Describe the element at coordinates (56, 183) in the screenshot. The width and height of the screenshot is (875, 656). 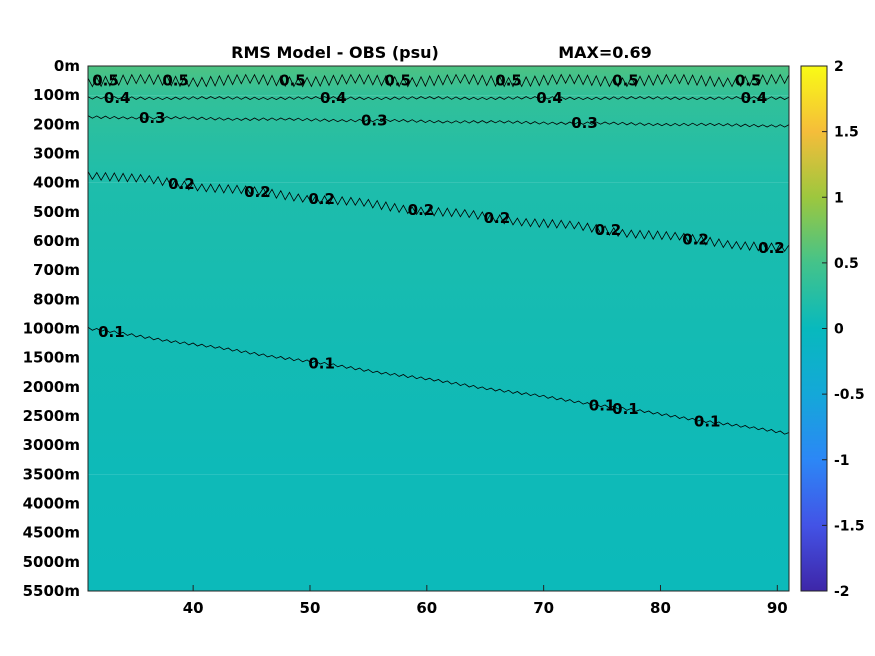
I see `y-tick-label: 400m` at that location.